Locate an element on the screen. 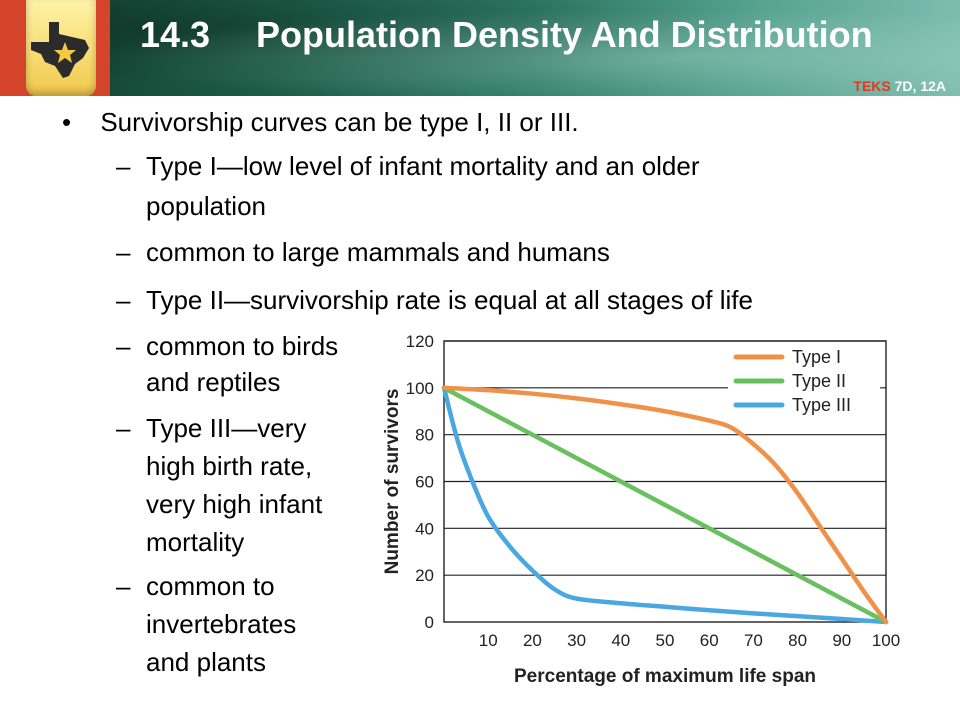 The width and height of the screenshot is (960, 720). dash-3: – is located at coordinates (123, 300).